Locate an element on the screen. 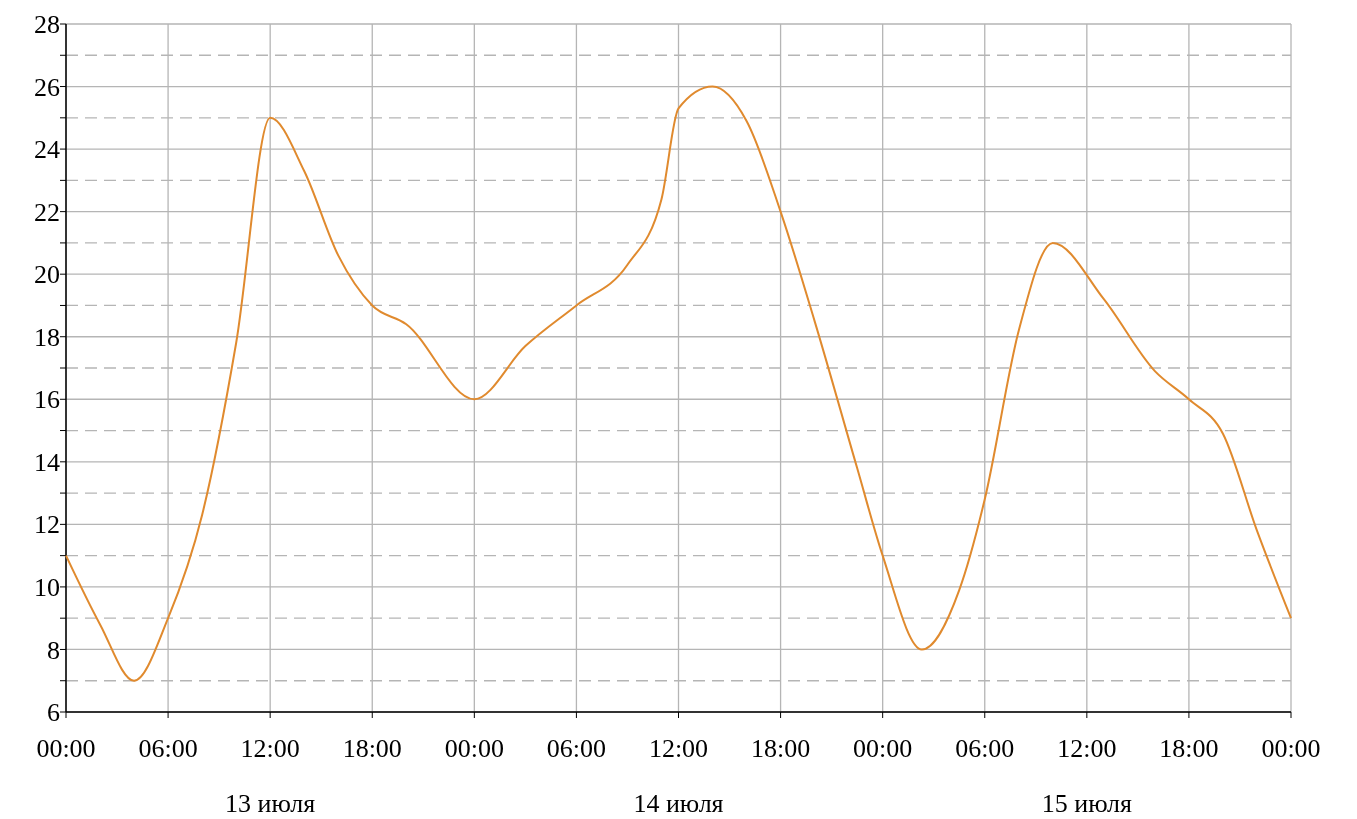  y-tick-label: 18 is located at coordinates (47, 337).